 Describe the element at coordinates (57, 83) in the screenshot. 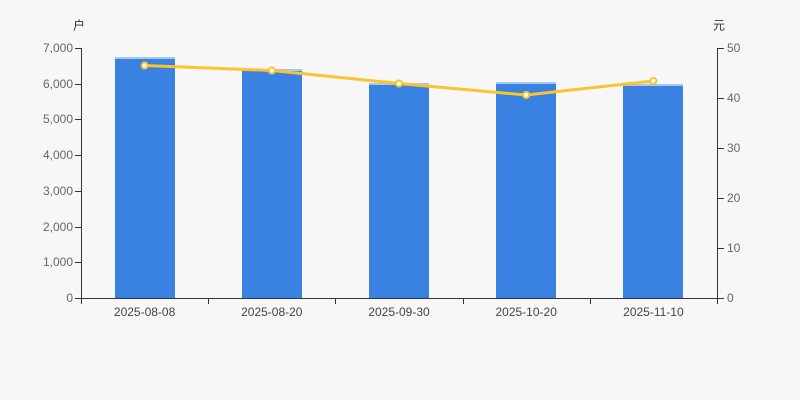

I see `y-tick-label-left: 6,000` at that location.